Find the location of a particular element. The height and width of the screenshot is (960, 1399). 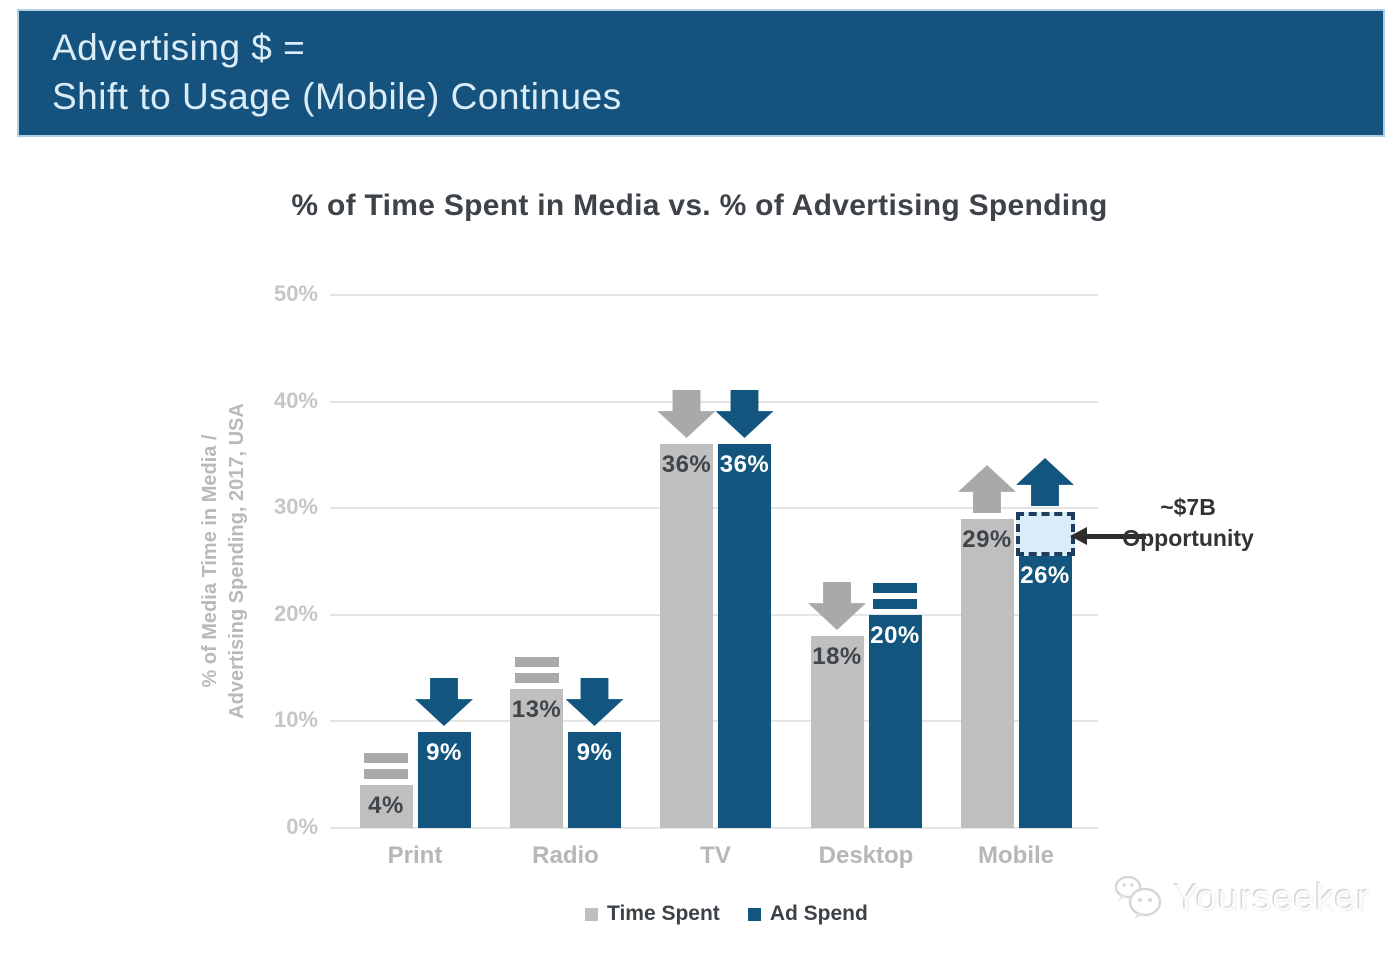

opportunity-box is located at coordinates (1045, 534).